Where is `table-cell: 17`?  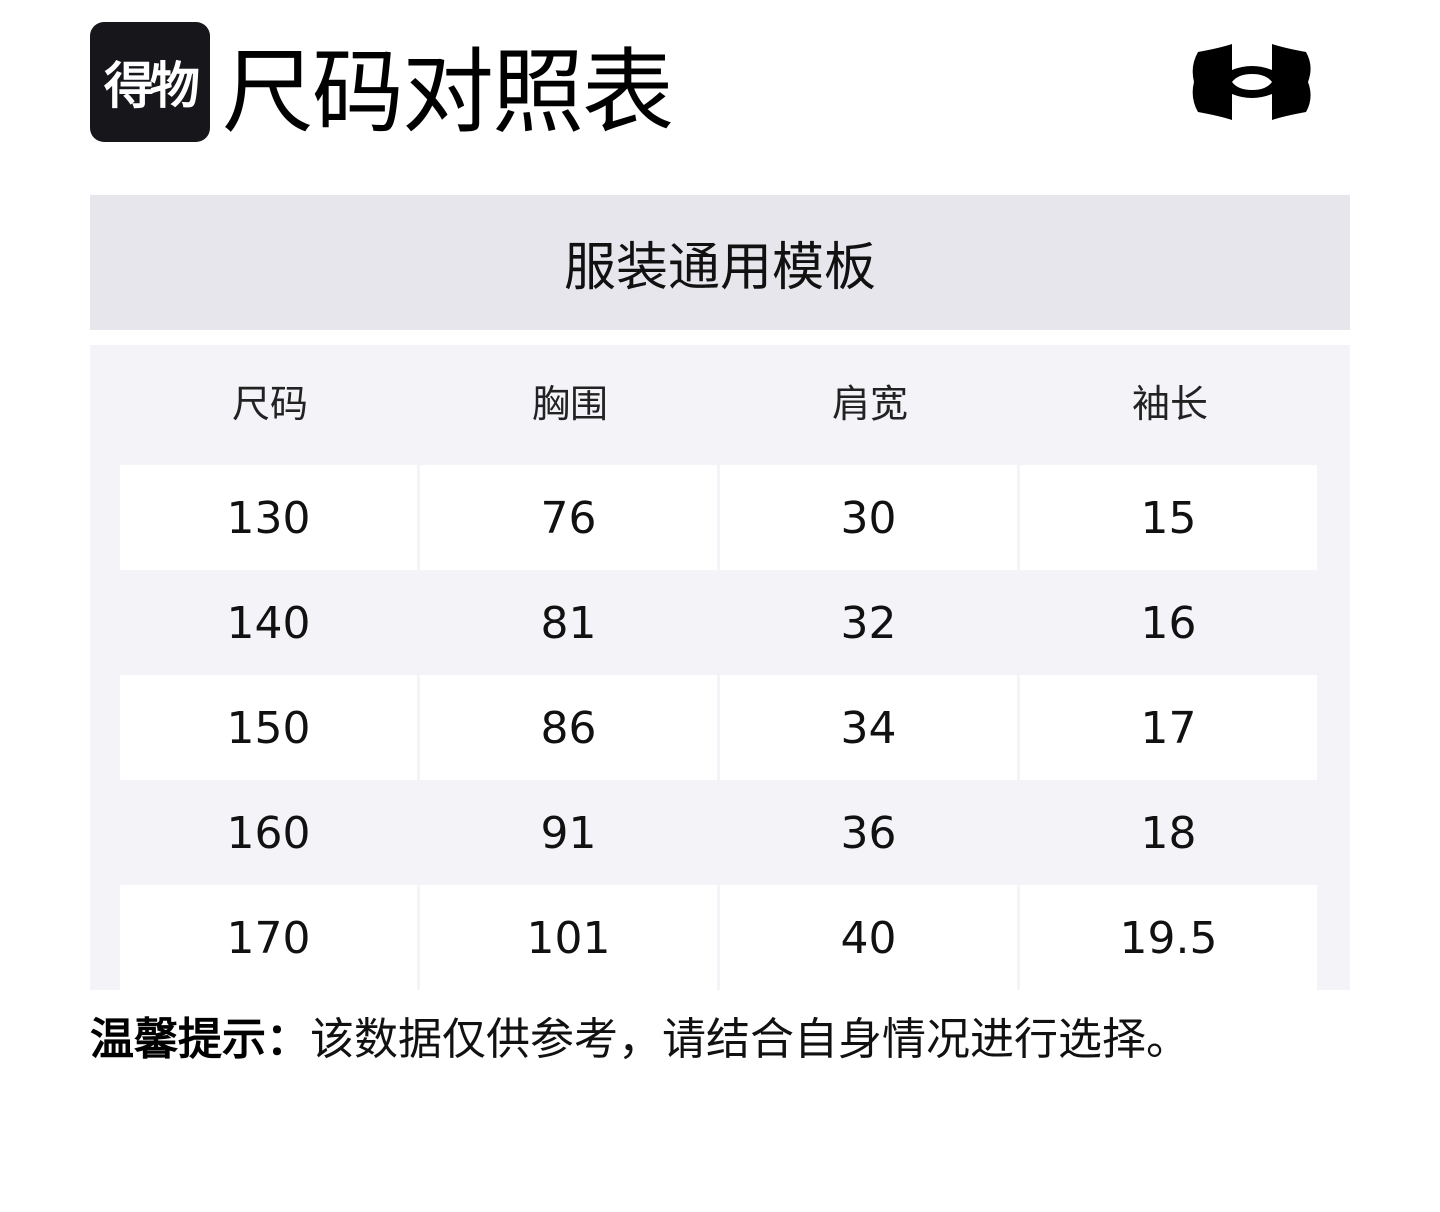 table-cell: 17 is located at coordinates (1168, 727).